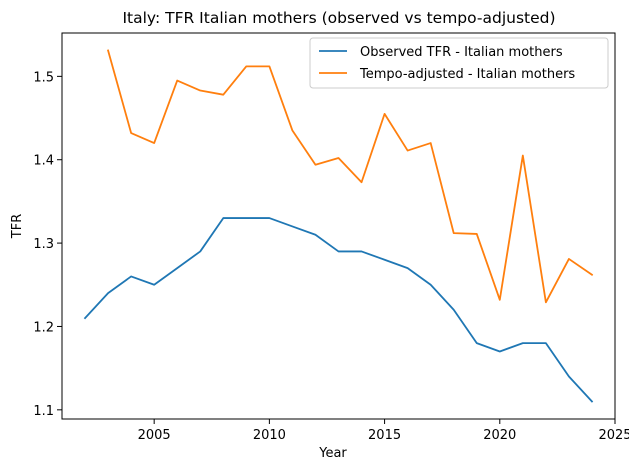 This screenshot has height=470, width=629. Describe the element at coordinates (43, 77) in the screenshot. I see `y-tick-label: 1.5` at that location.